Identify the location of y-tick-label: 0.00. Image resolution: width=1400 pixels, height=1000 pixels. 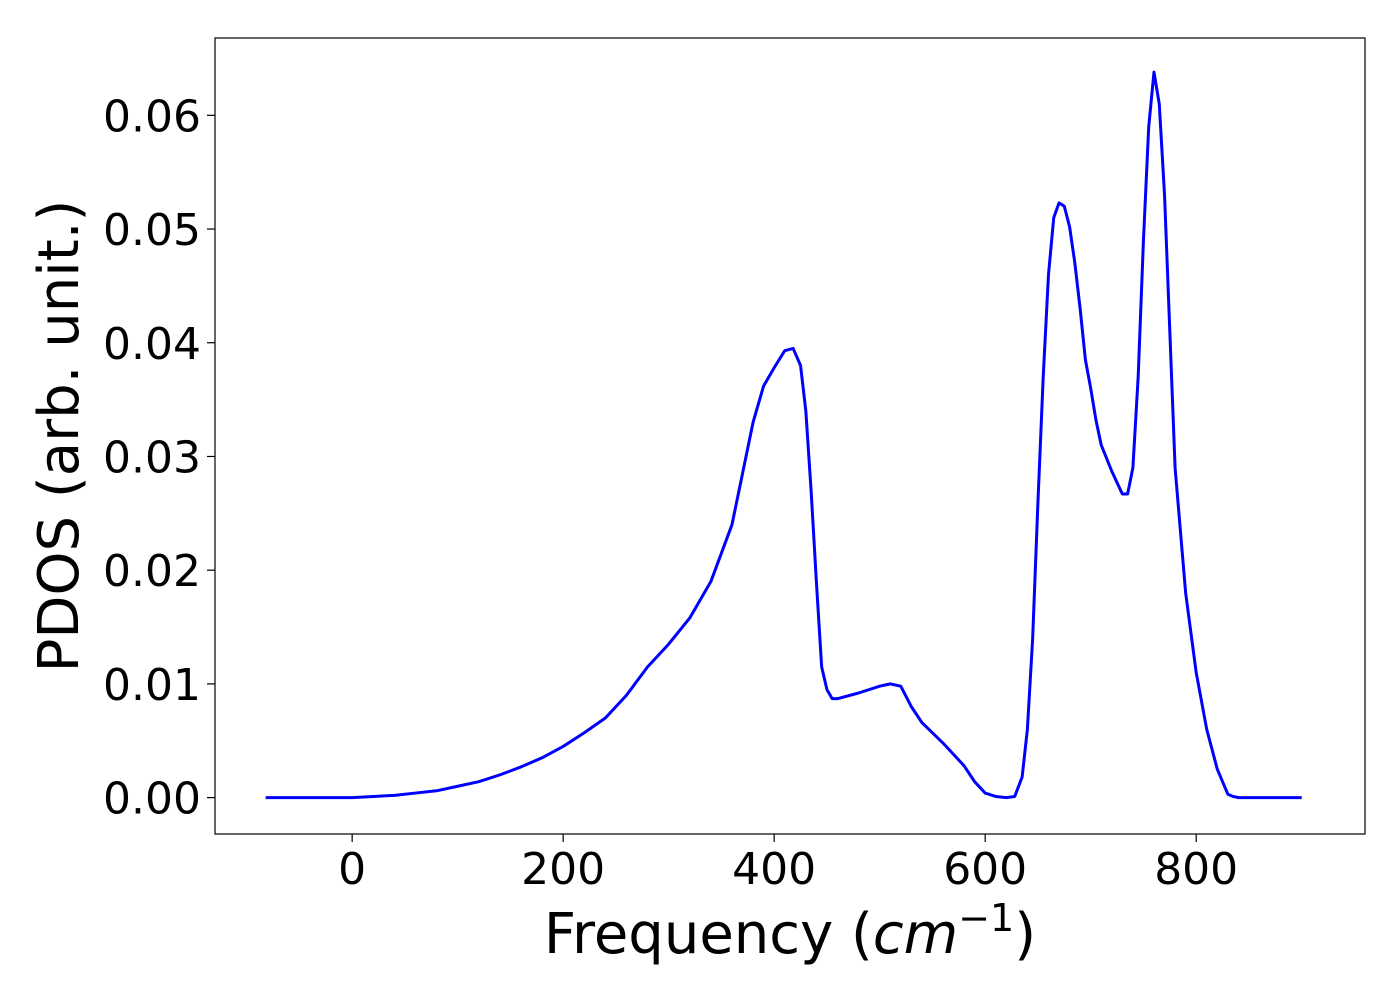
(152, 799).